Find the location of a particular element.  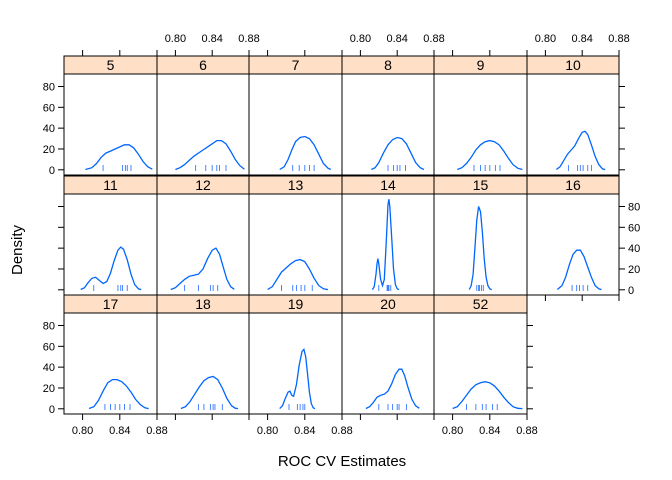

strip-label: 8 is located at coordinates (388, 65).